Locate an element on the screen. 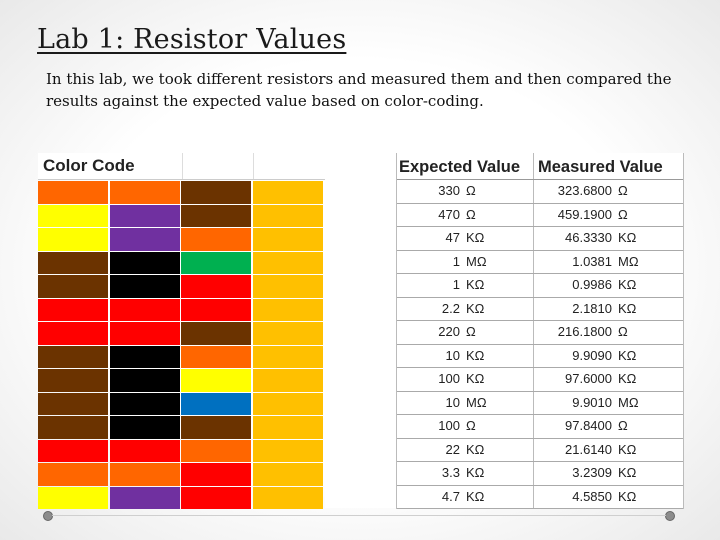 This screenshot has width=720, height=540. values-table-row: 470 Ω 459.1900 Ω is located at coordinates (540, 215).